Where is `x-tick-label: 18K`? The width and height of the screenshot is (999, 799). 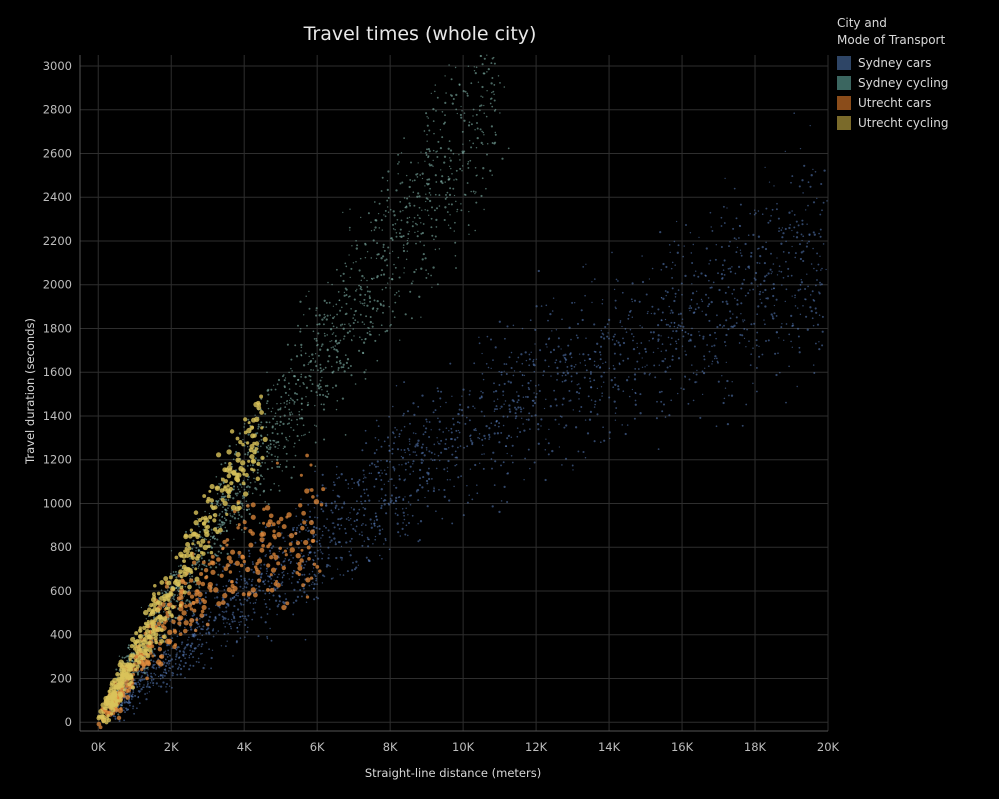
x-tick-label: 18K is located at coordinates (755, 747).